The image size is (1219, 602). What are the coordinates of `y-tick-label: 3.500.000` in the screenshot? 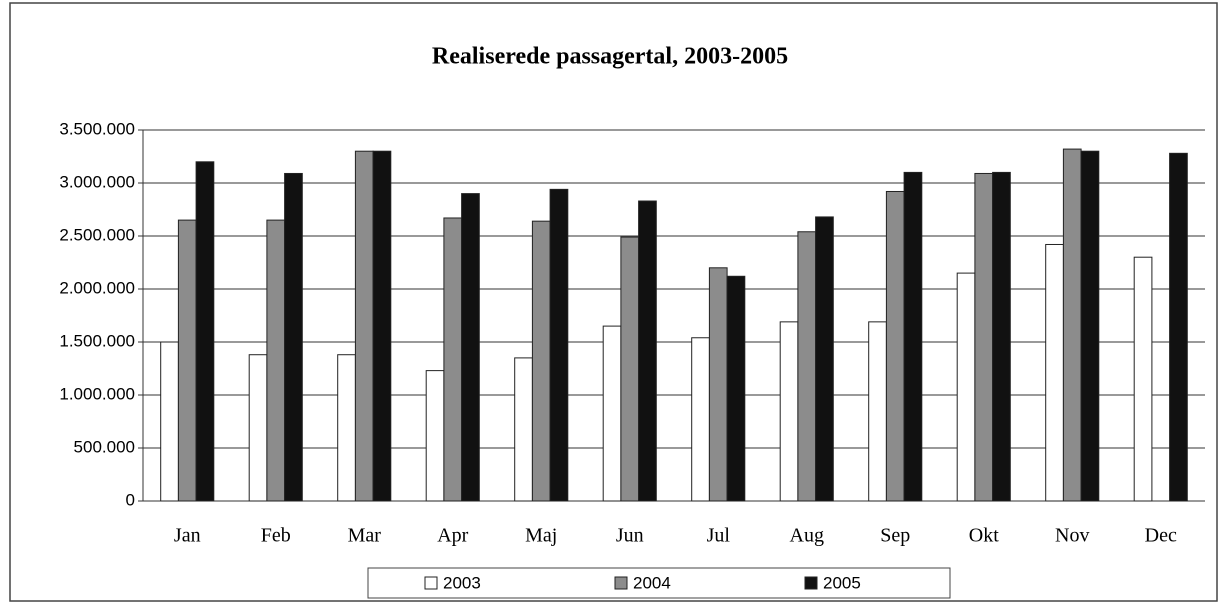 It's located at (97, 128).